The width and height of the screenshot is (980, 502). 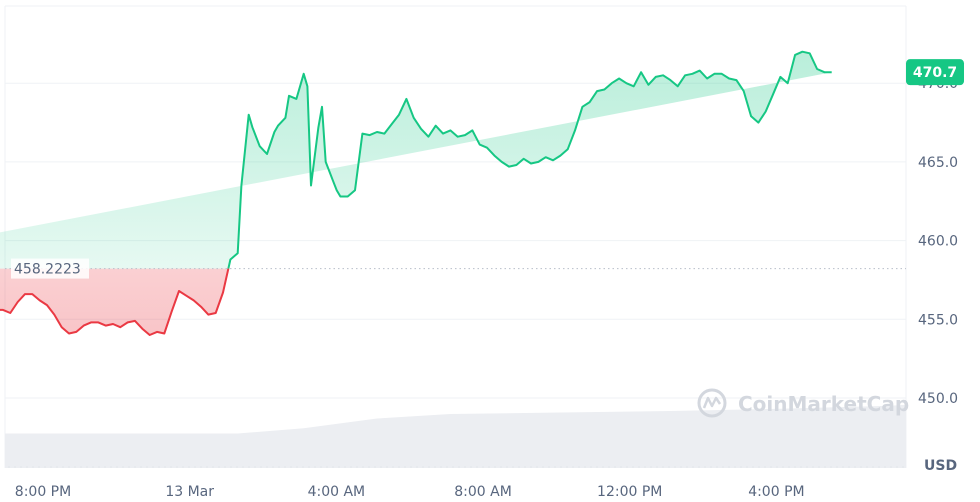 What do you see at coordinates (823, 404) in the screenshot?
I see `watermark-text: CoinMarketCap` at bounding box center [823, 404].